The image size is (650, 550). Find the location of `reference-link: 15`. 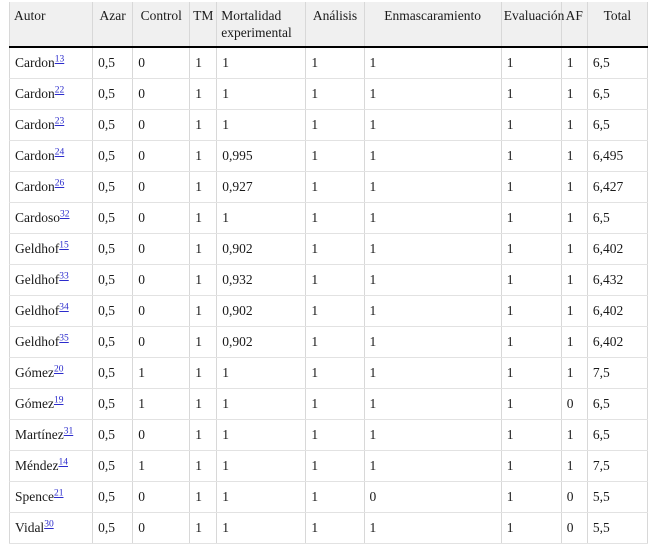

reference-link: 15 is located at coordinates (64, 245).